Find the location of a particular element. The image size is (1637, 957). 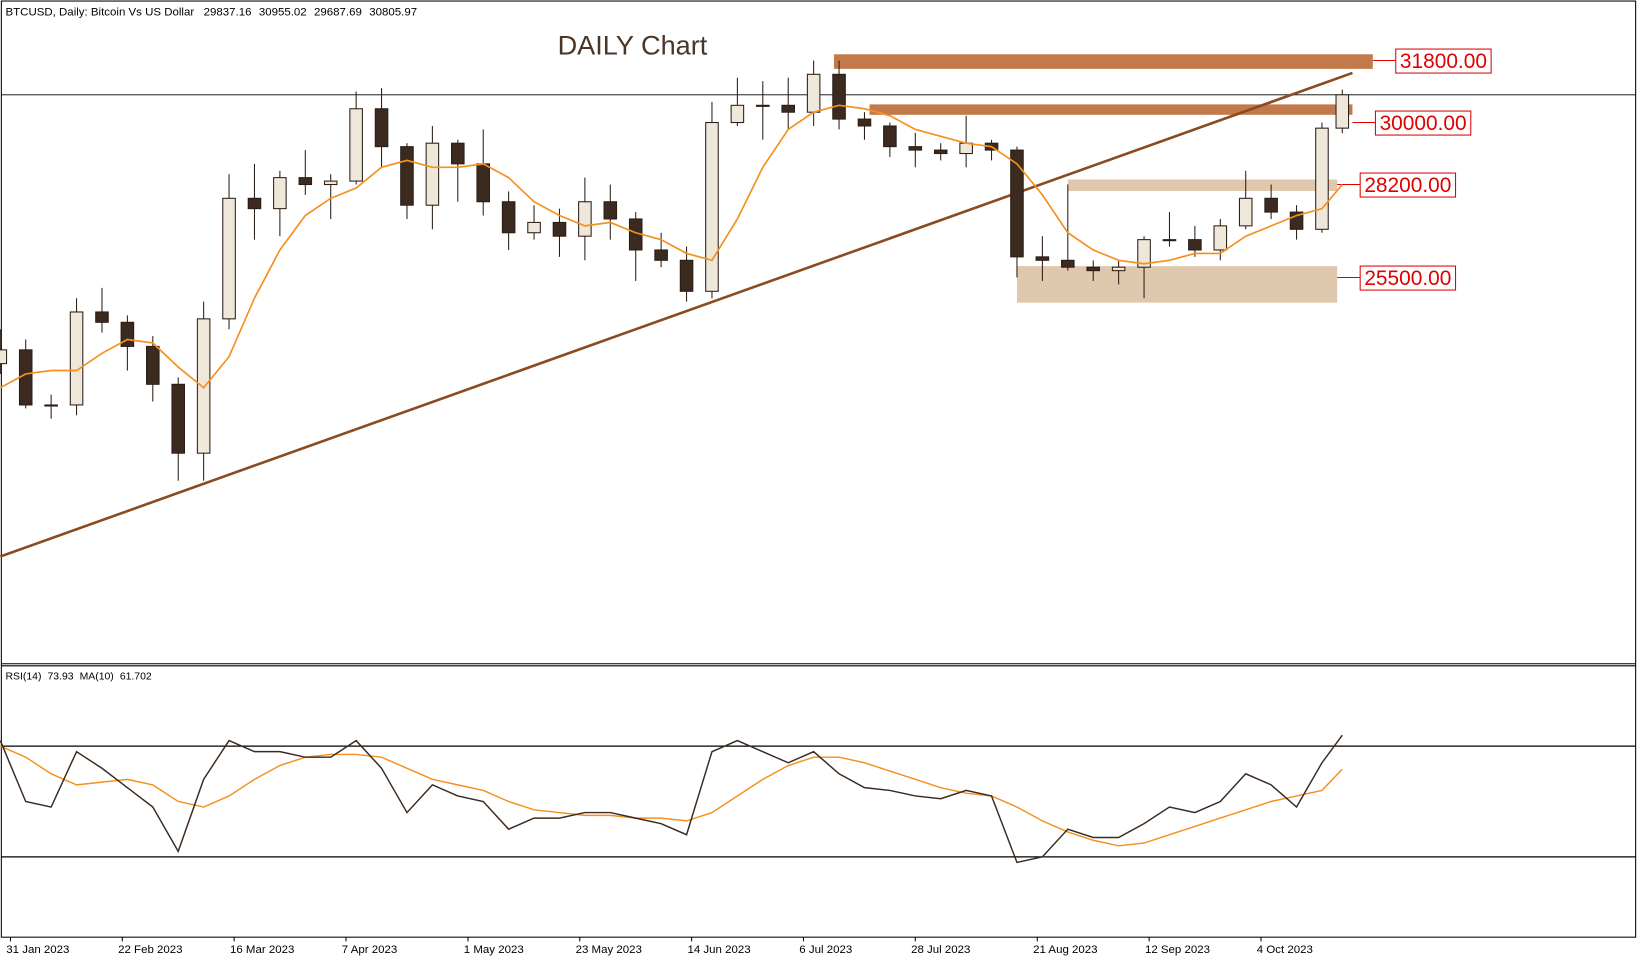

level-label: 25500.00 is located at coordinates (1407, 278).